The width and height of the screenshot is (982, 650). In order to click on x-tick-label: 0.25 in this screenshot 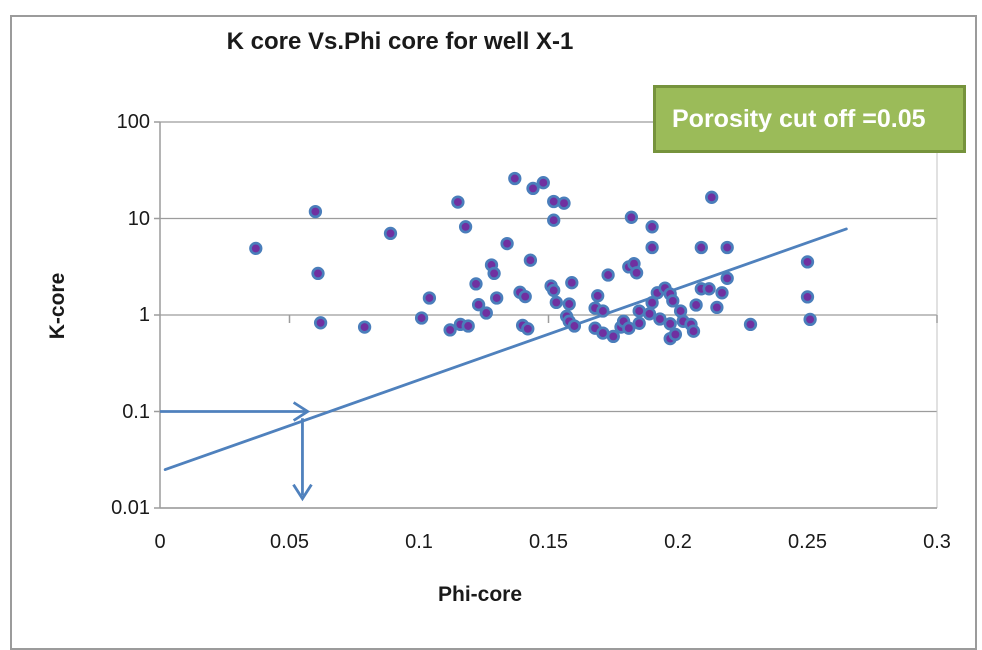, I will do `click(807, 542)`.